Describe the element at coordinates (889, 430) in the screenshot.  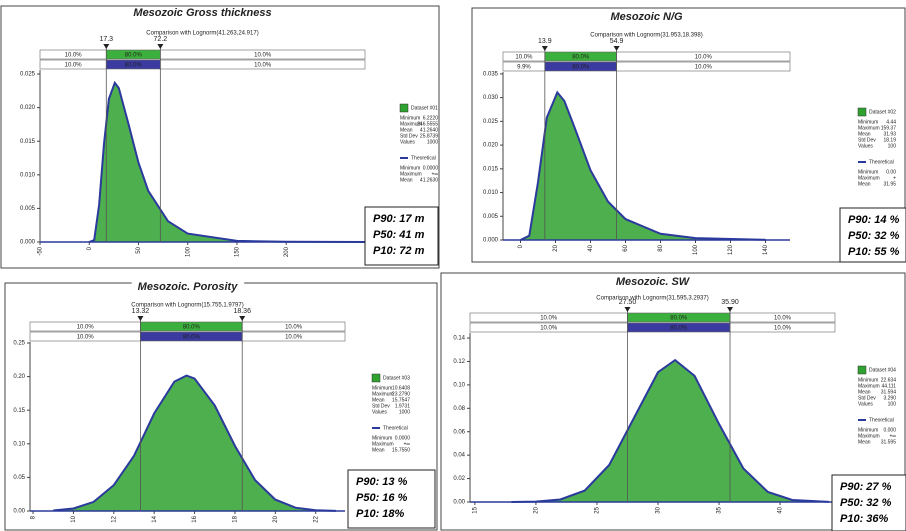
I see `legend-stat-value: 0.000` at that location.